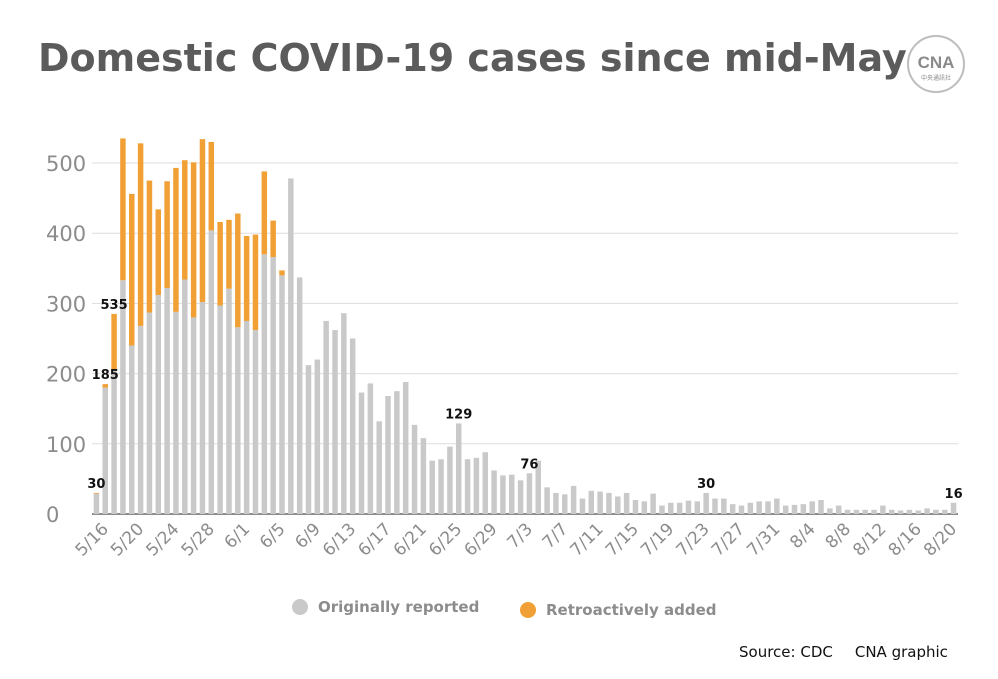 This screenshot has width=998, height=679. I want to click on x-tick-label: 7/19, so click(657, 539).